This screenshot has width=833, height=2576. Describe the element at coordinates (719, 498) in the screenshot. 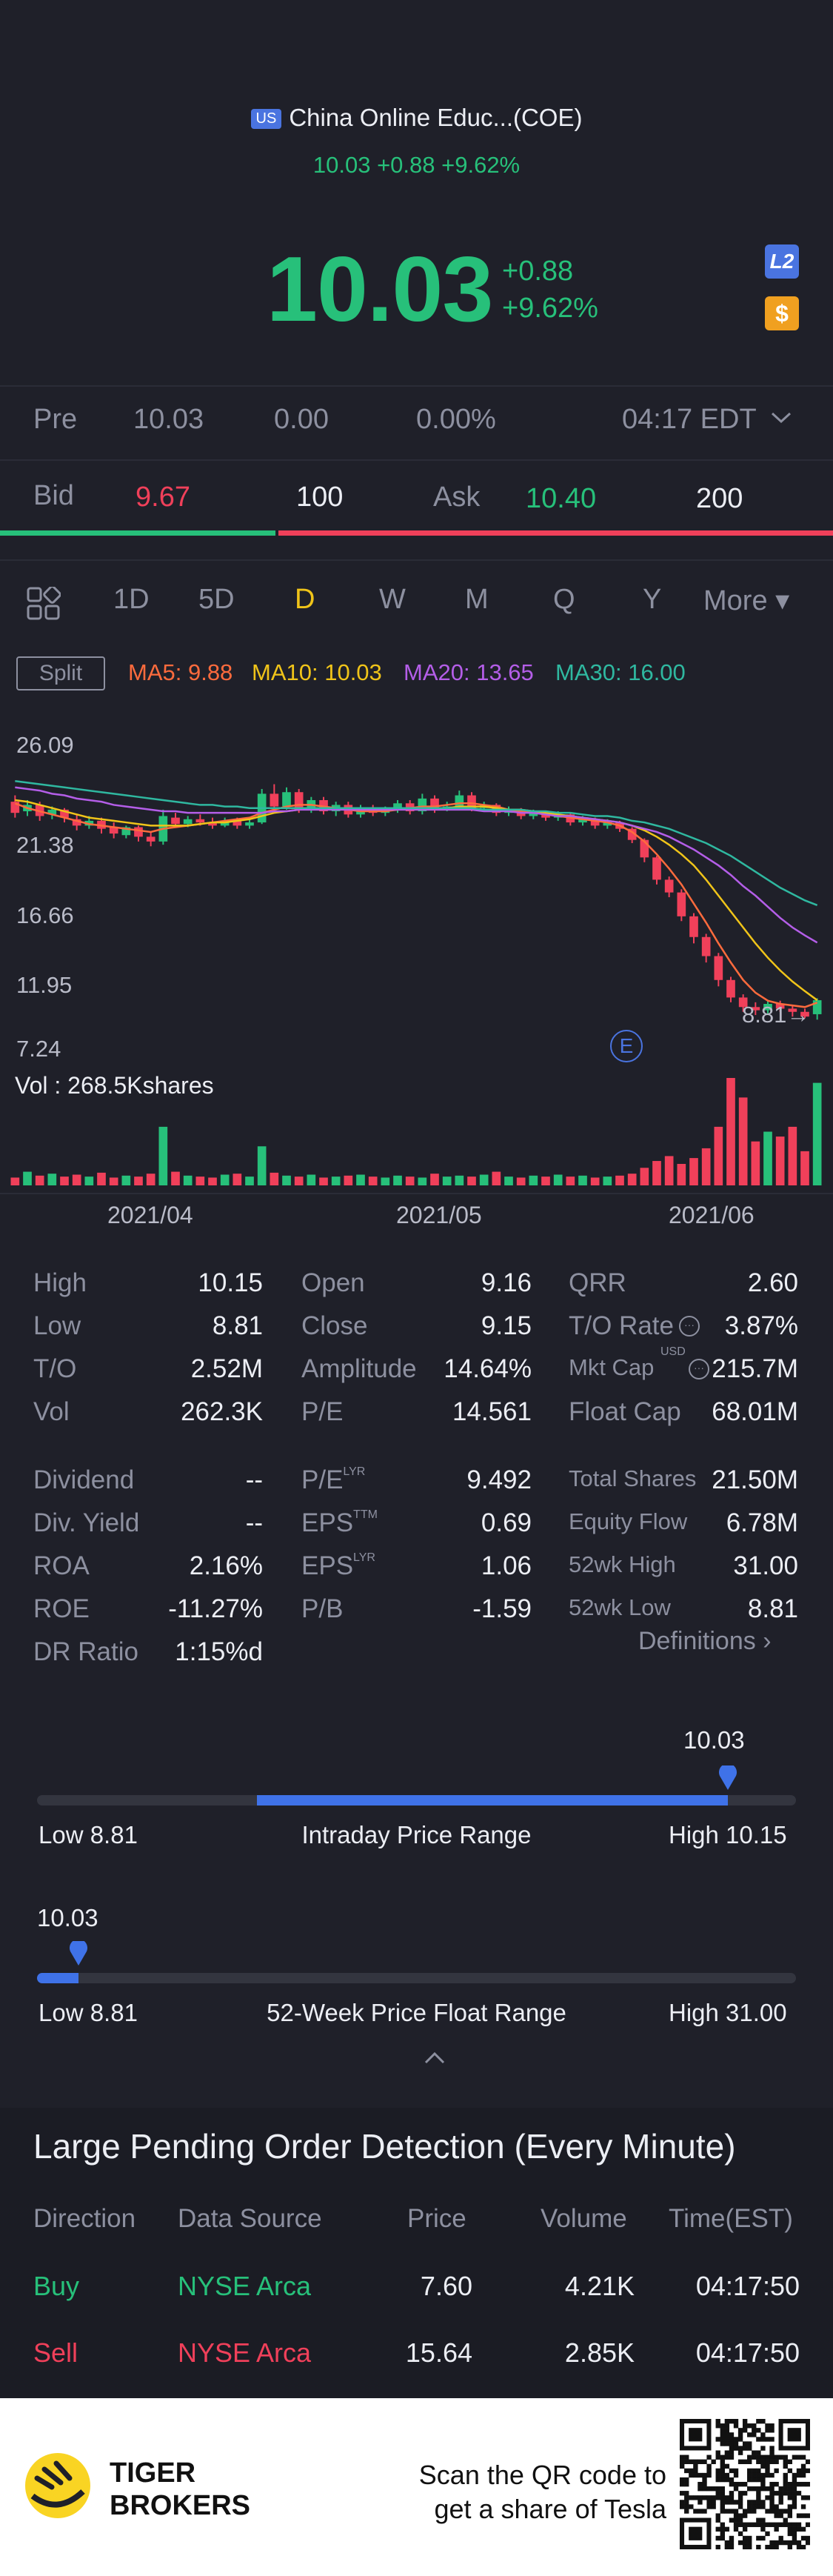

I see `ask-size: 200` at that location.